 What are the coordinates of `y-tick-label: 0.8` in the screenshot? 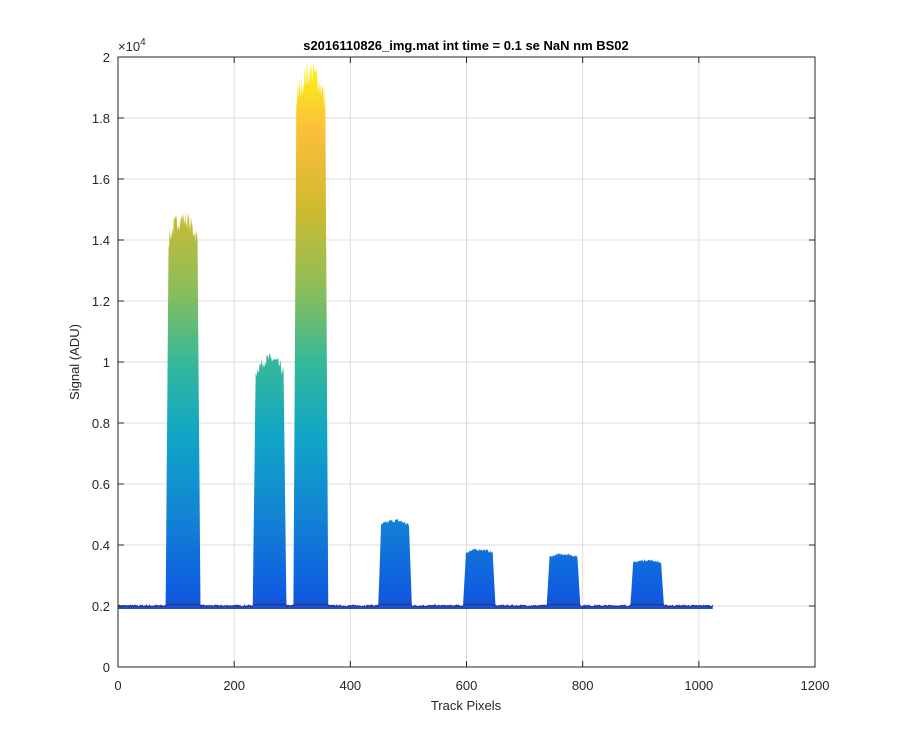 It's located at (101, 423).